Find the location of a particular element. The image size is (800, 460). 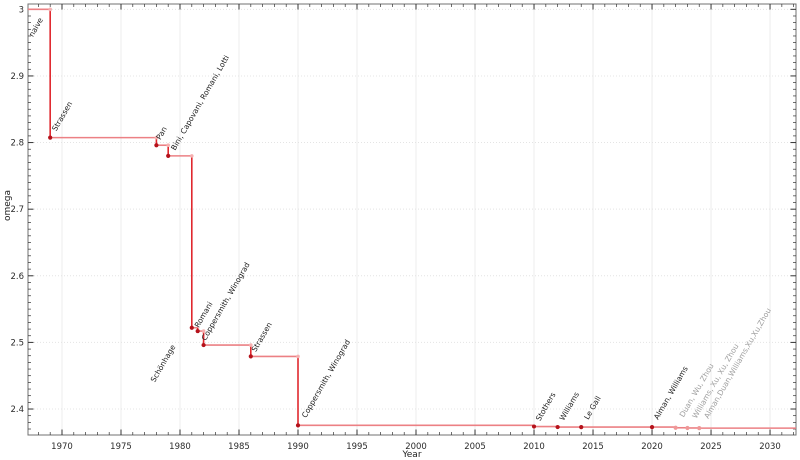

annotation-label: Stothers is located at coordinates (546, 407).